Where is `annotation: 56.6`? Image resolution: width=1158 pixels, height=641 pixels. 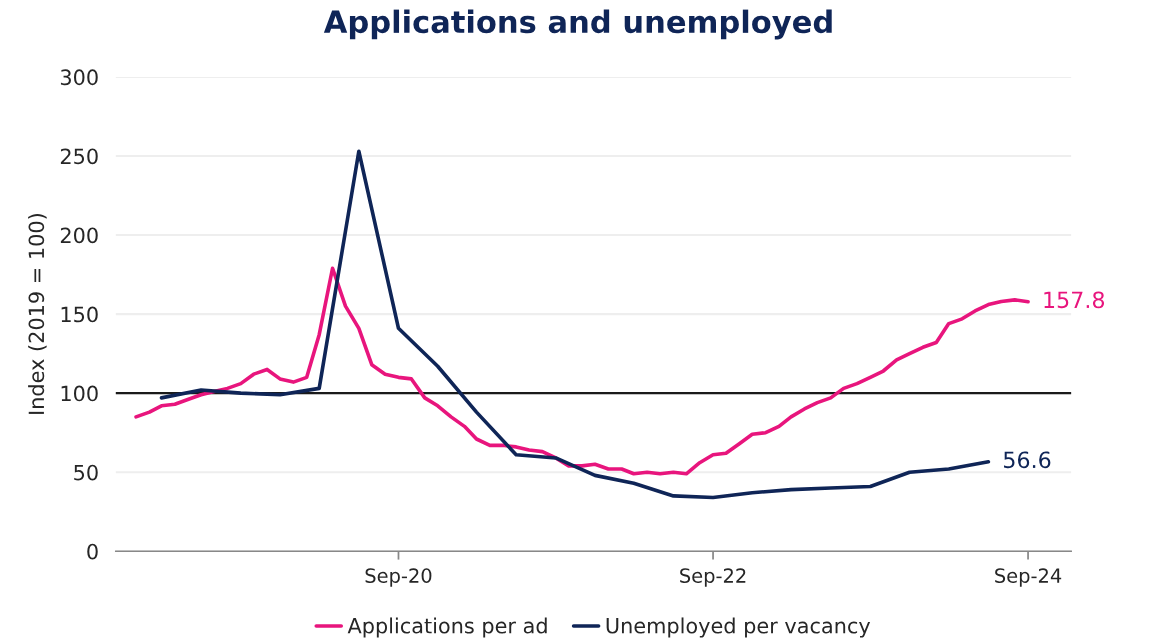
annotation: 56.6 is located at coordinates (1027, 460).